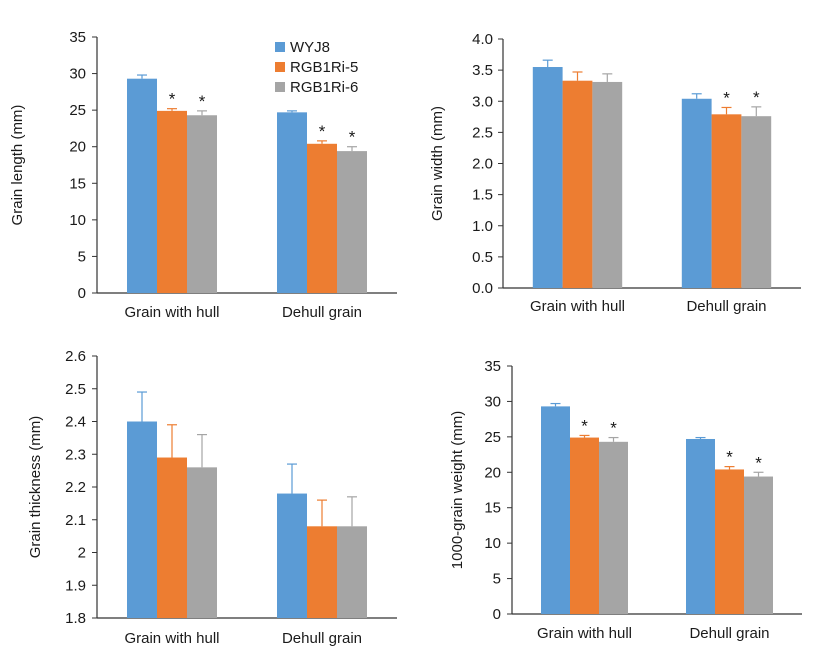 The width and height of the screenshot is (826, 660). What do you see at coordinates (482, 288) in the screenshot?
I see `y-tick-label: 0.0` at bounding box center [482, 288].